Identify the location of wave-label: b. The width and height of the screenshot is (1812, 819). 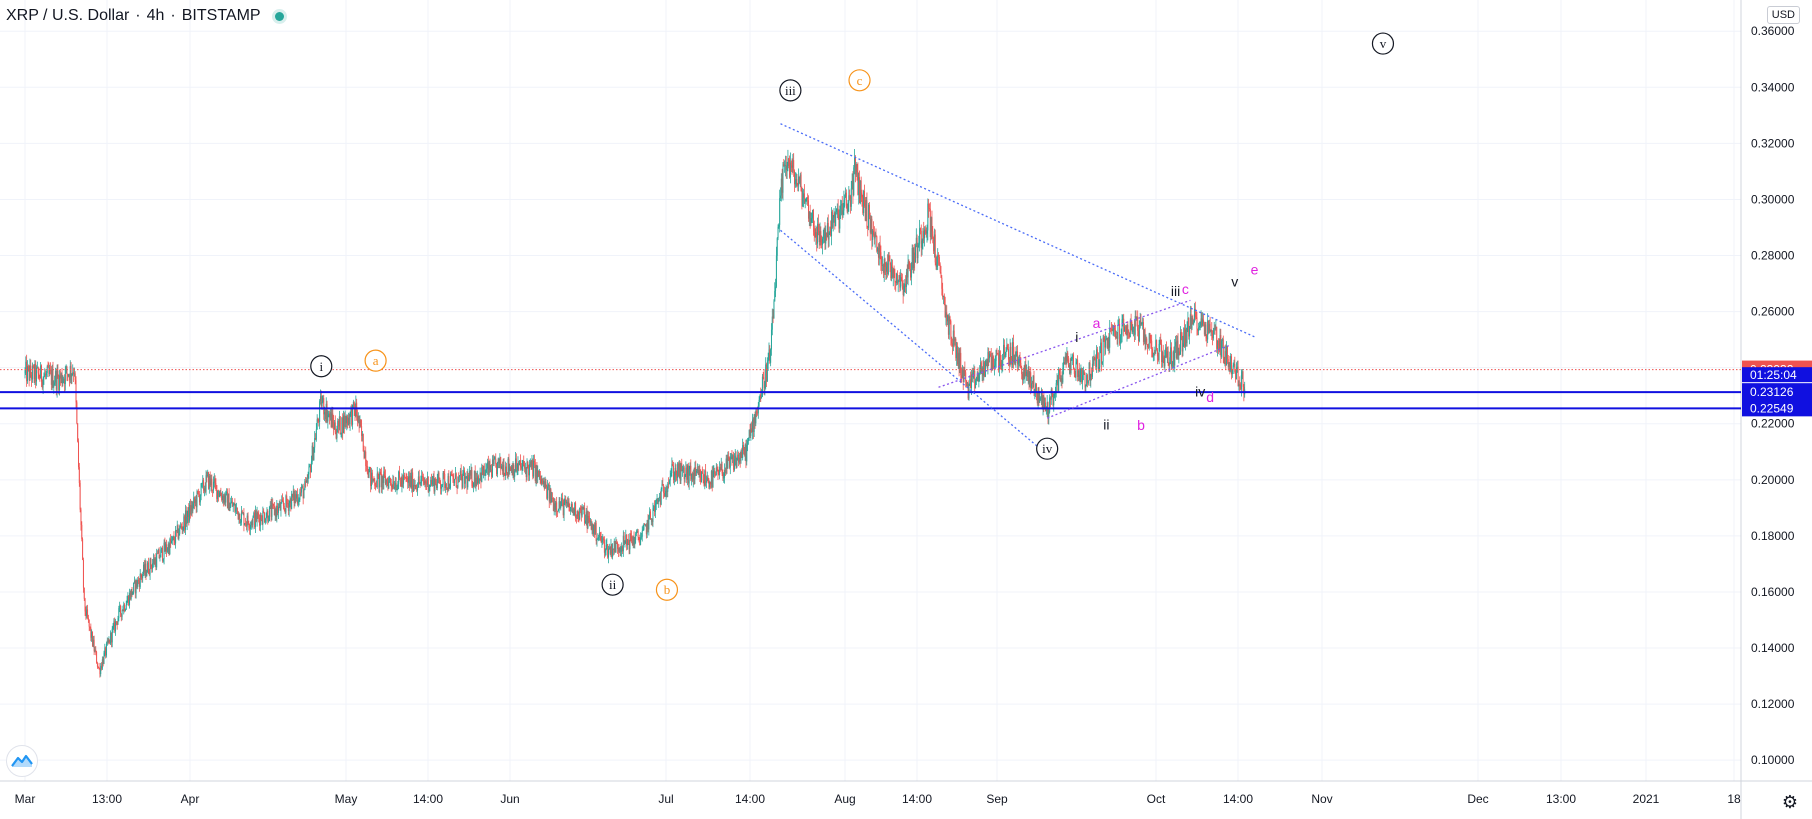
(1141, 425).